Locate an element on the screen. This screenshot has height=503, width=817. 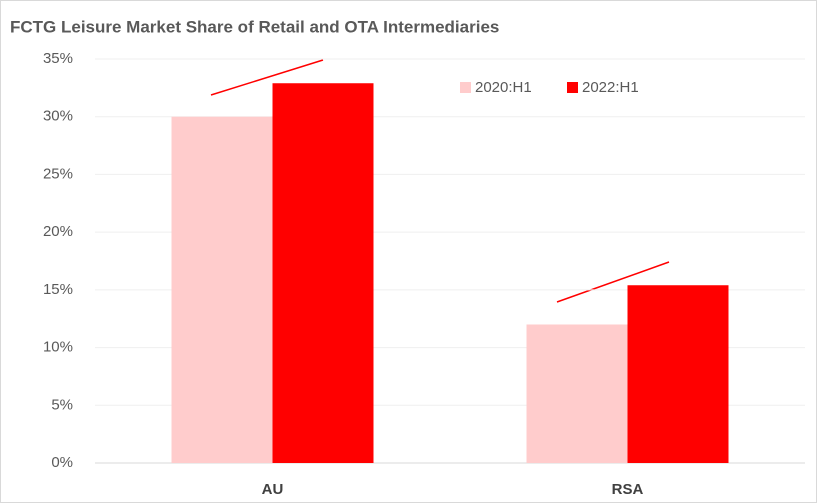
y-tick-label: 35% is located at coordinates (58, 58).